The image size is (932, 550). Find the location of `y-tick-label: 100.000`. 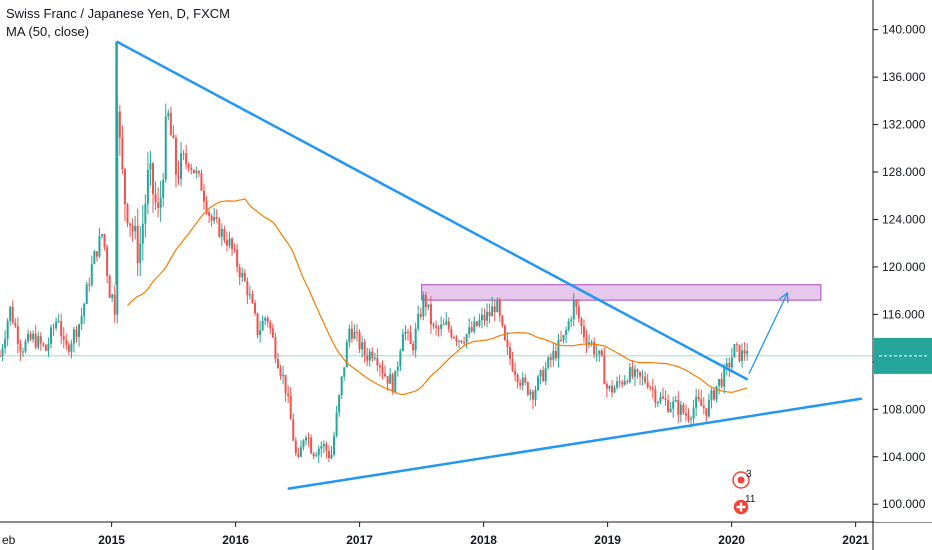

y-tick-label: 100.000 is located at coordinates (904, 504).